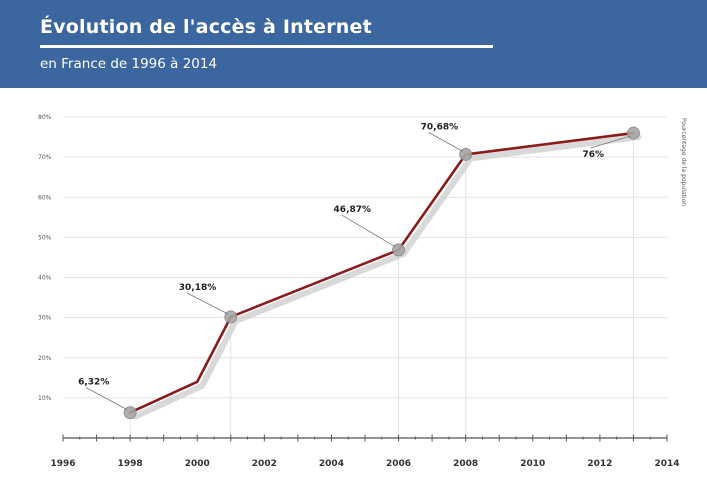  I want to click on x-tick-labels: 1996 1998 2000 2002 2004 2006 2008 2010 2012 2014, so click(364, 464).